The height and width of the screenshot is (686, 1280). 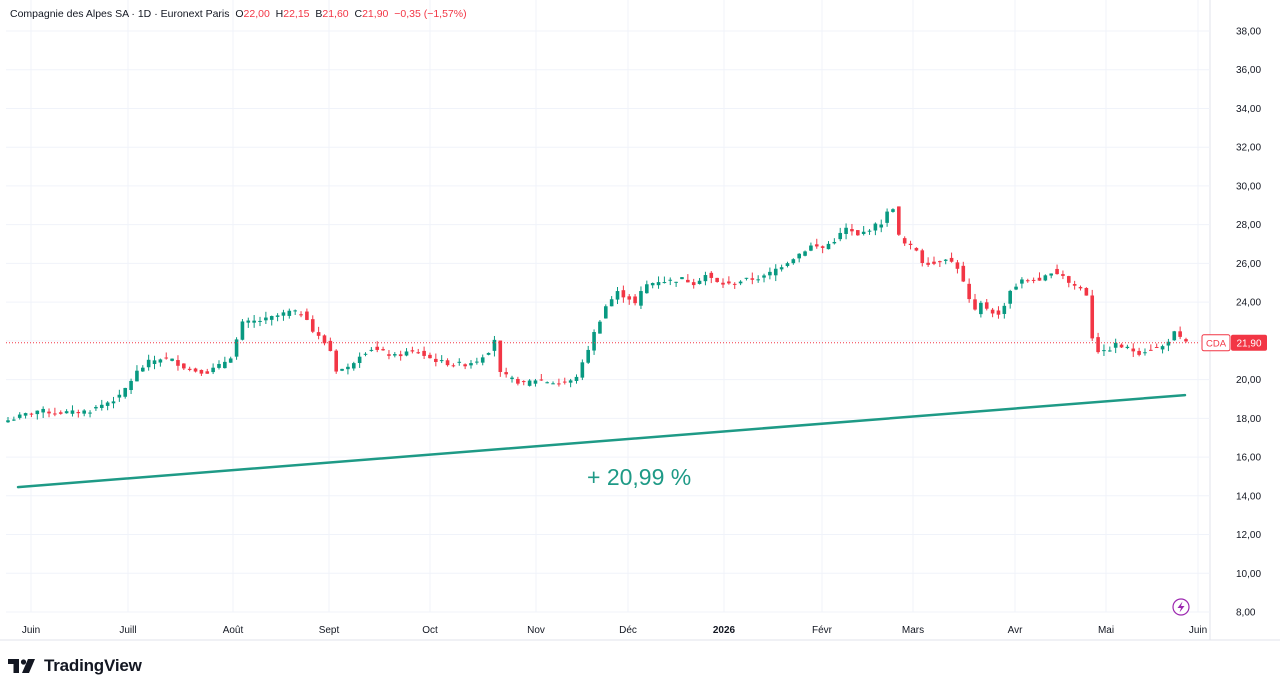 What do you see at coordinates (279, 14) in the screenshot?
I see `high-label: H` at bounding box center [279, 14].